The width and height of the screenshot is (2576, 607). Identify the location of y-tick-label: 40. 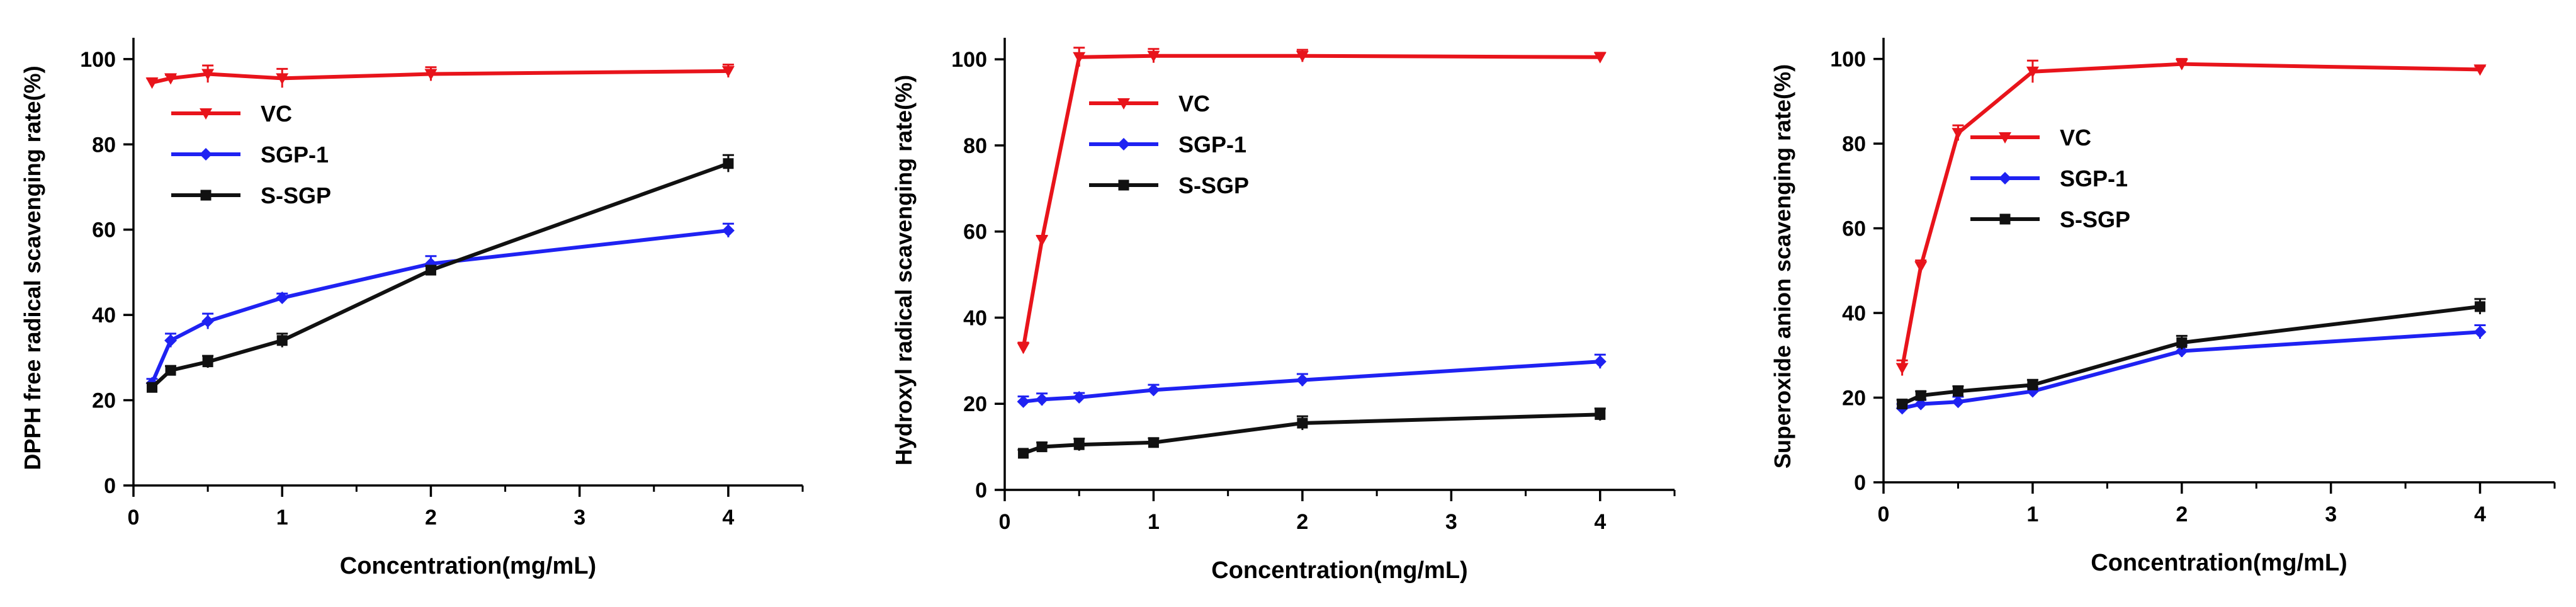
(975, 318).